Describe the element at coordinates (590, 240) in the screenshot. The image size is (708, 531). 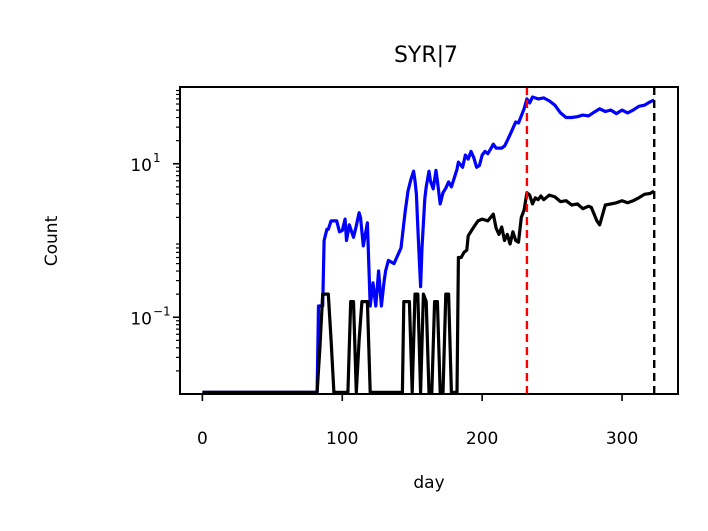
I see `reference-lines` at that location.